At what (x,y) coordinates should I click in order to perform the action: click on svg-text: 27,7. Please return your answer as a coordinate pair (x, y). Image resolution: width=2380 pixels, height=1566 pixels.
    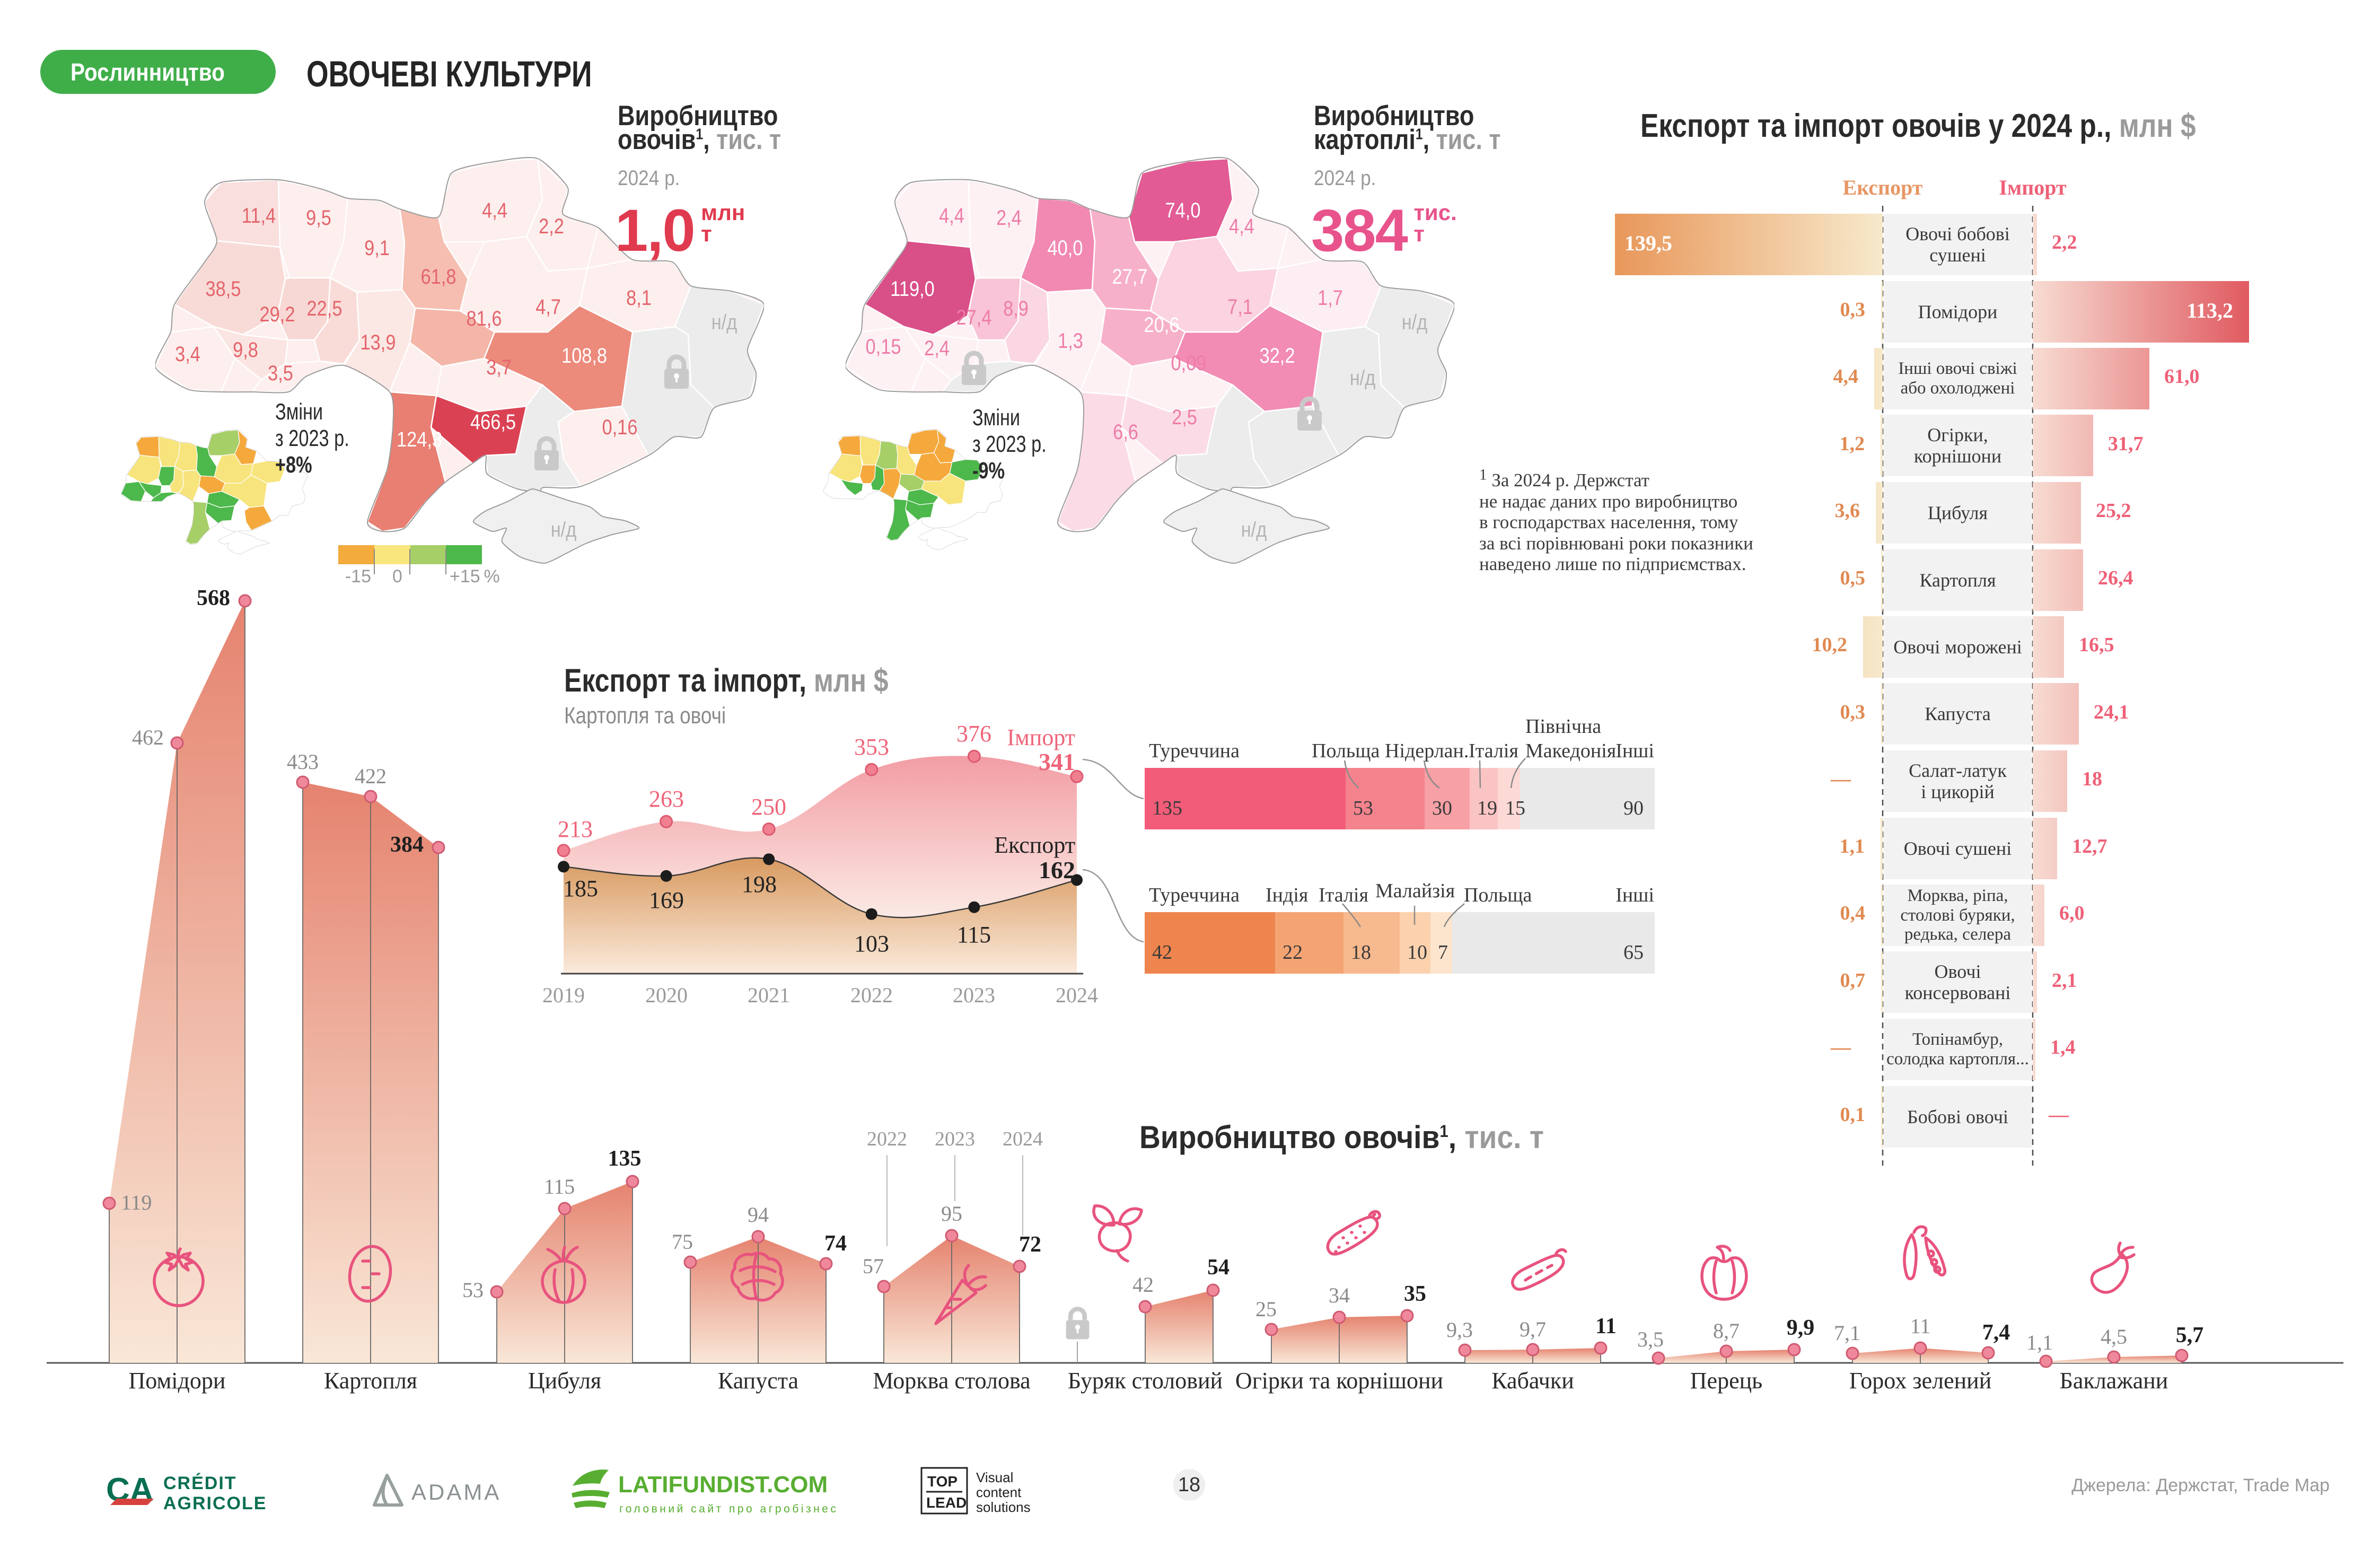
    Looking at the image, I should click on (1130, 276).